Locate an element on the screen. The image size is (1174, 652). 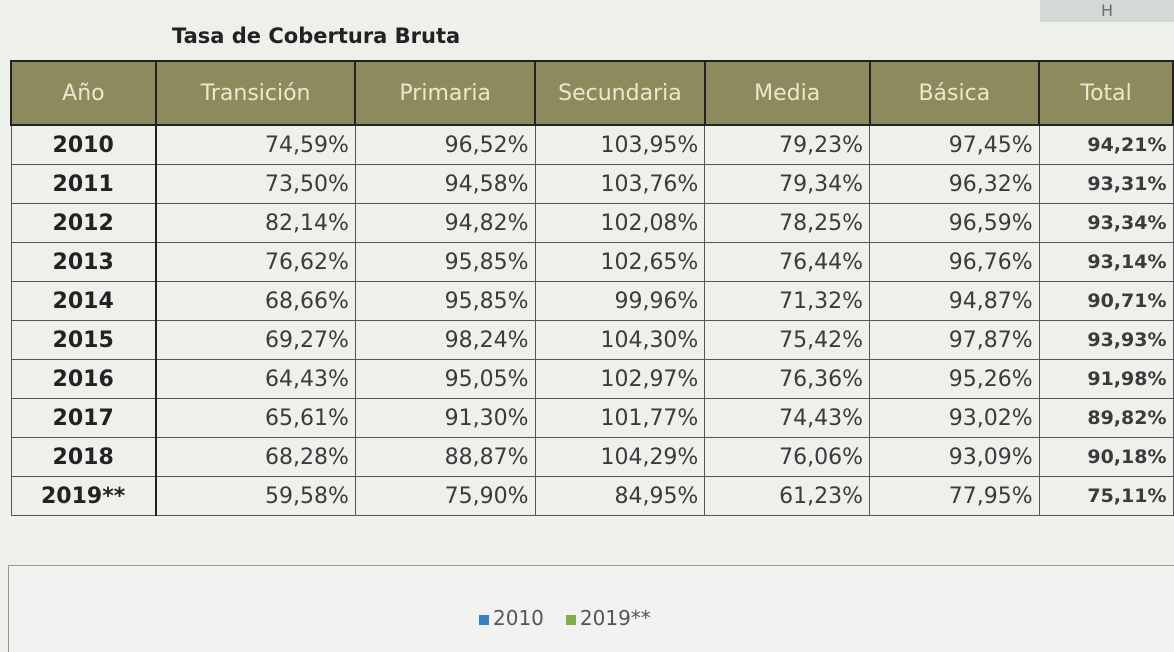
cell: 88,87% is located at coordinates (445, 457).